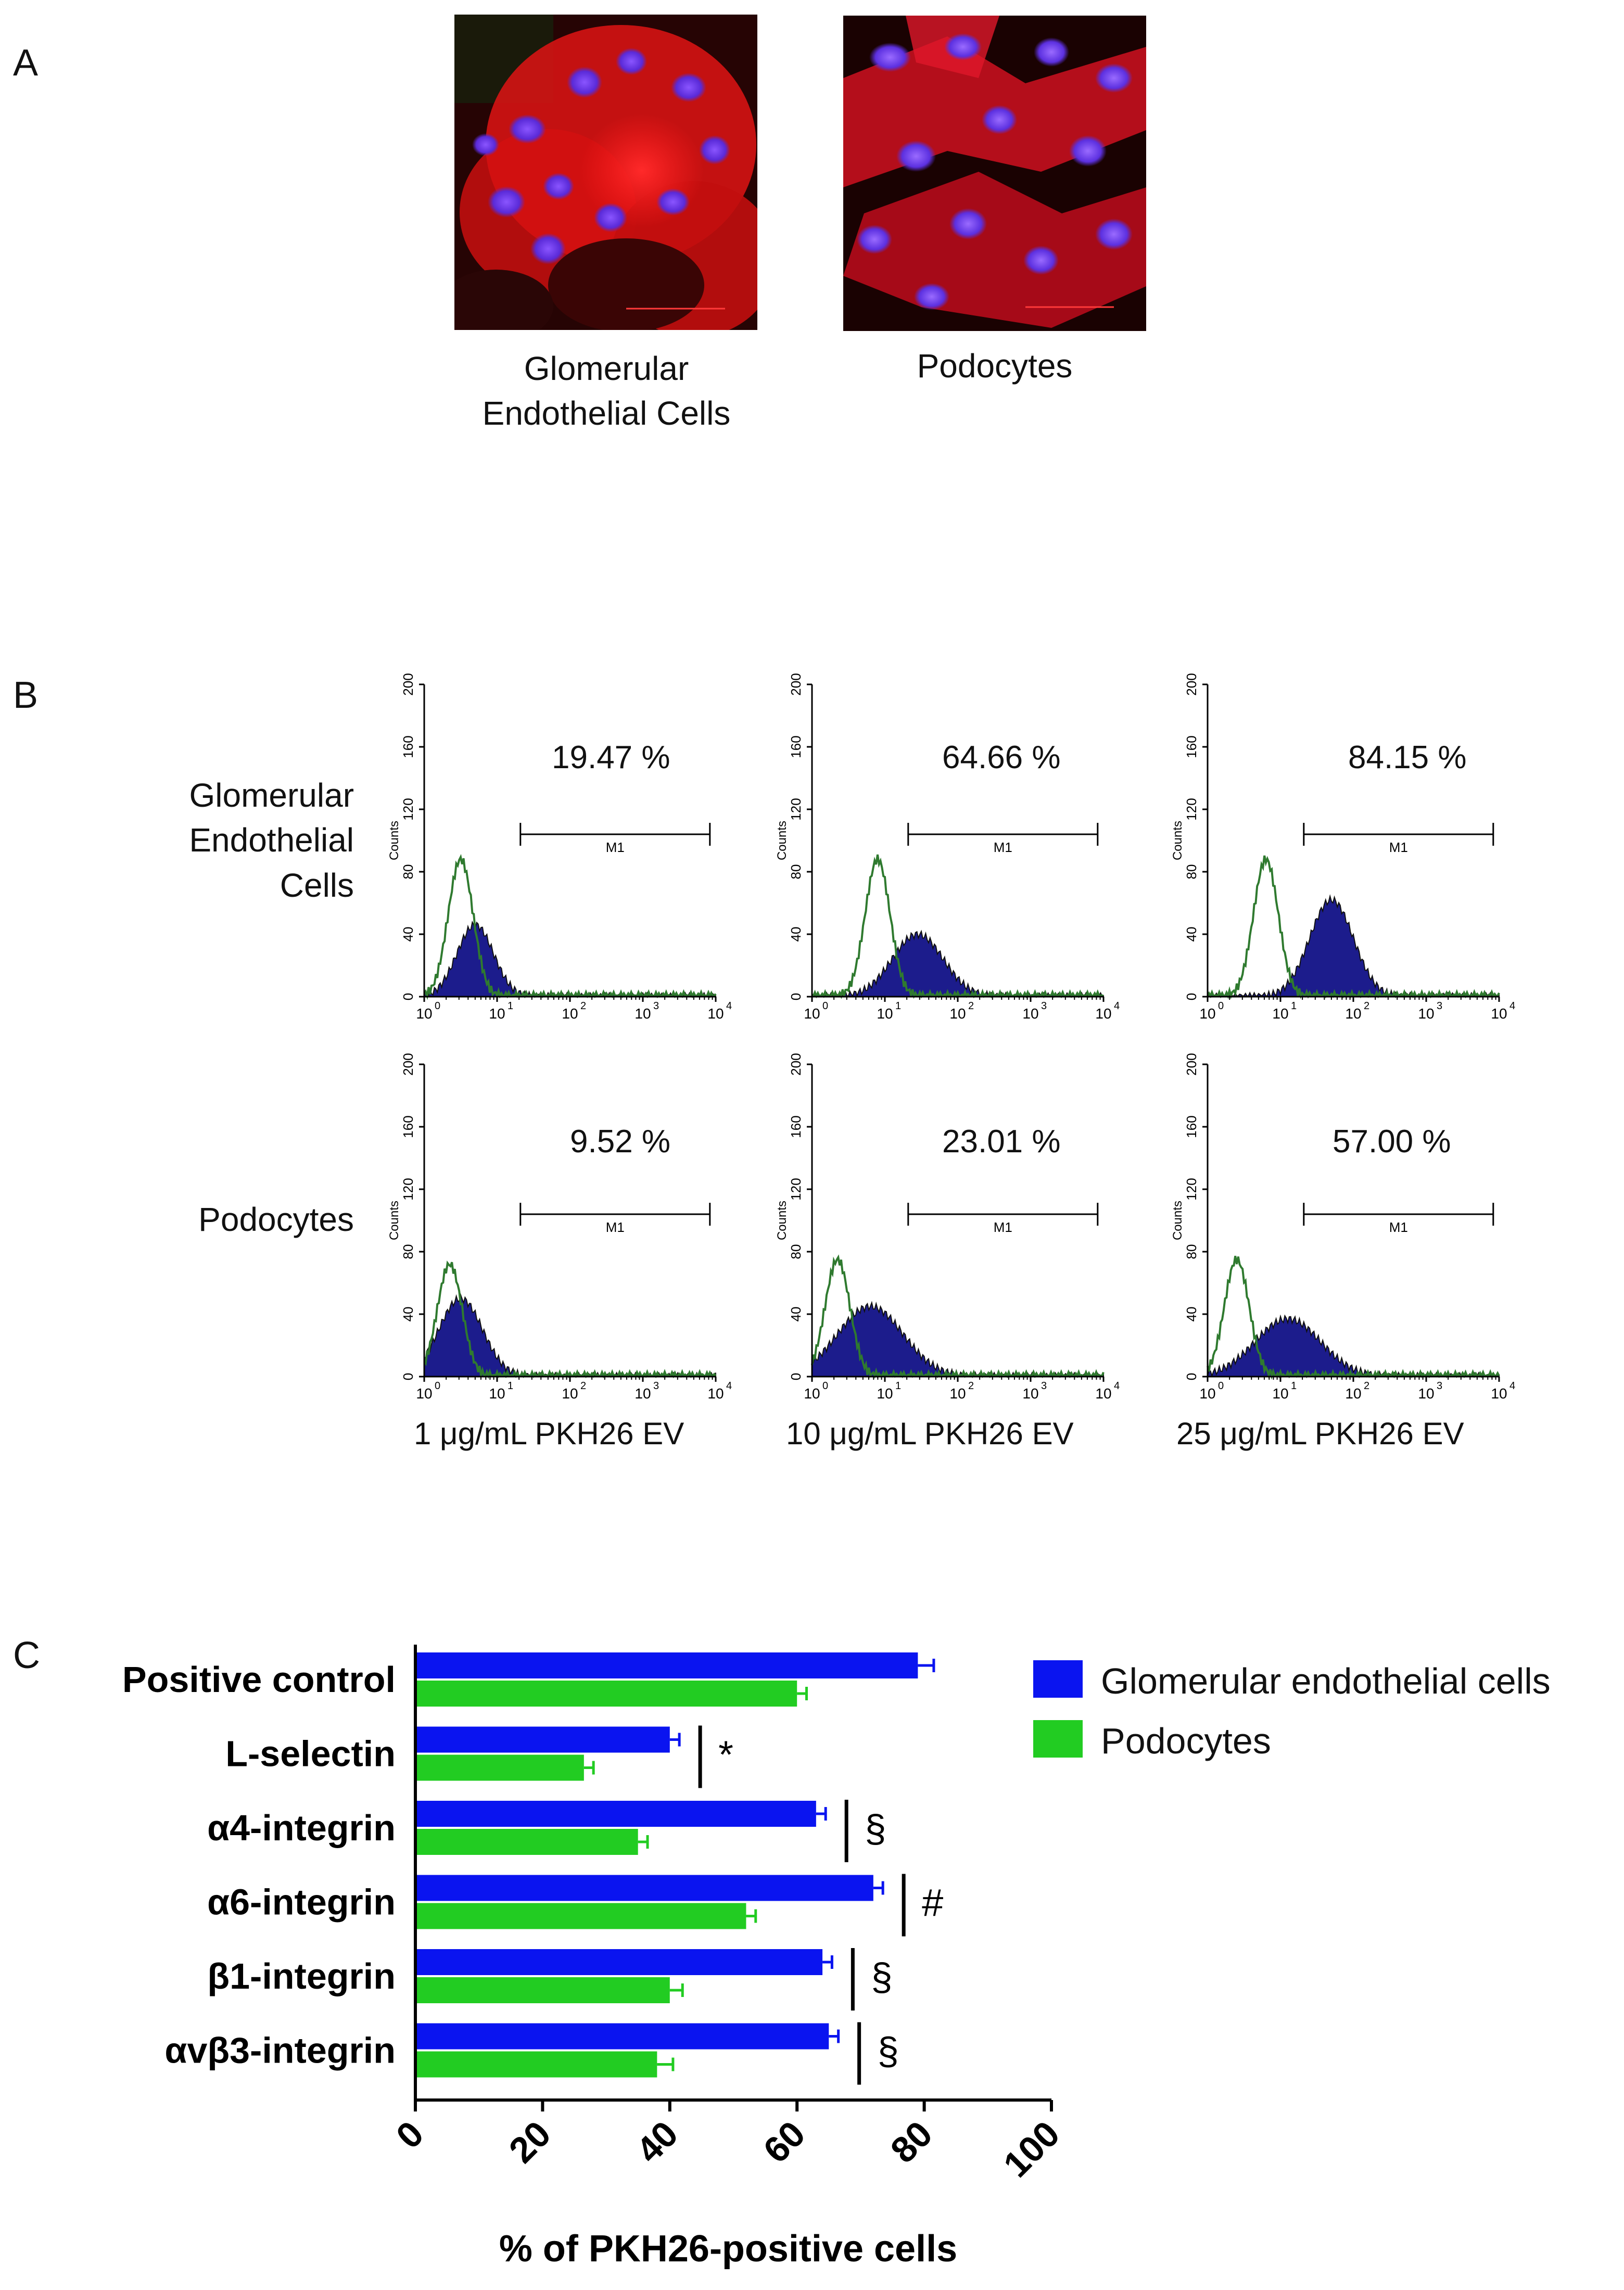 Image resolution: width=1624 pixels, height=2290 pixels. What do you see at coordinates (1512, 1386) in the screenshot?
I see `x-tick-exponent-5-4: 4` at bounding box center [1512, 1386].